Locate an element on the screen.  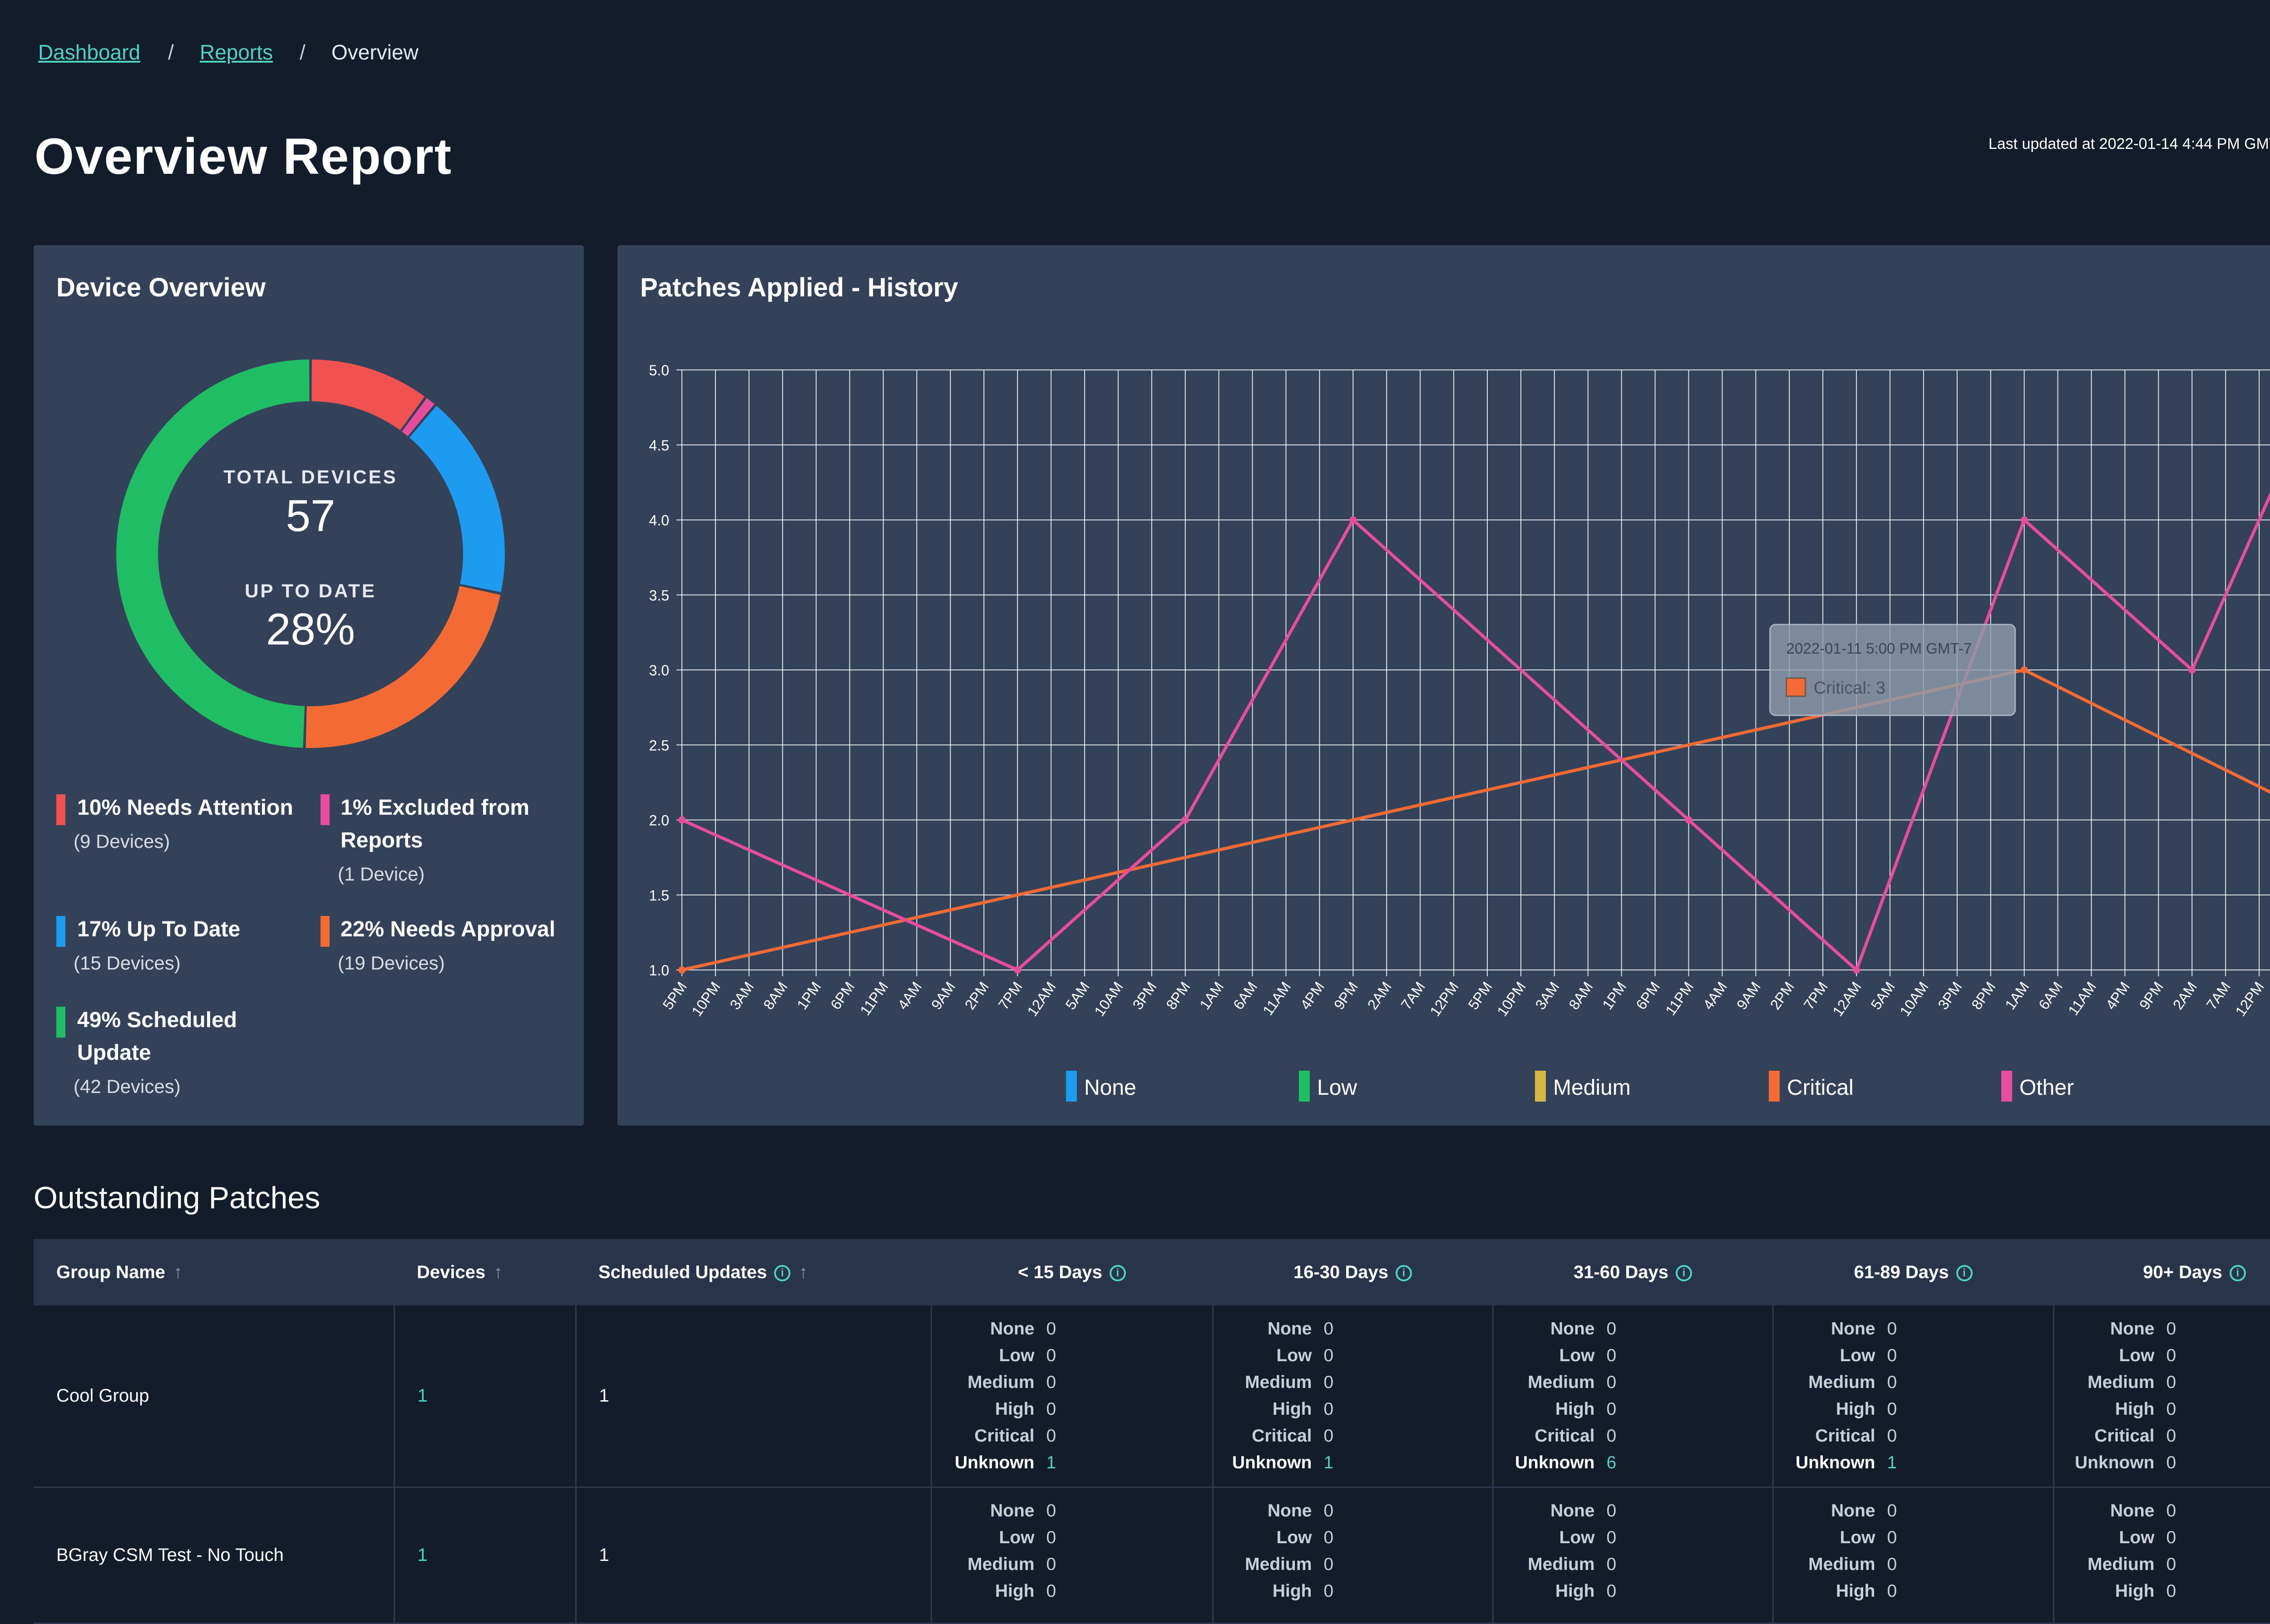
x-tick-label: 12PM is located at coordinates (1443, 999).